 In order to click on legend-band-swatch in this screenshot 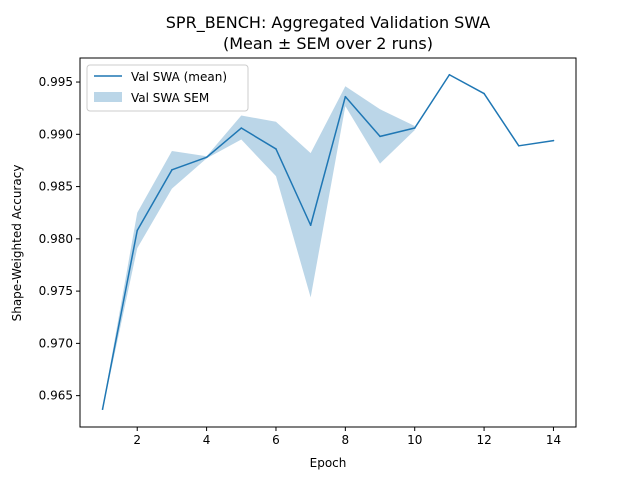, I will do `click(108, 97)`.